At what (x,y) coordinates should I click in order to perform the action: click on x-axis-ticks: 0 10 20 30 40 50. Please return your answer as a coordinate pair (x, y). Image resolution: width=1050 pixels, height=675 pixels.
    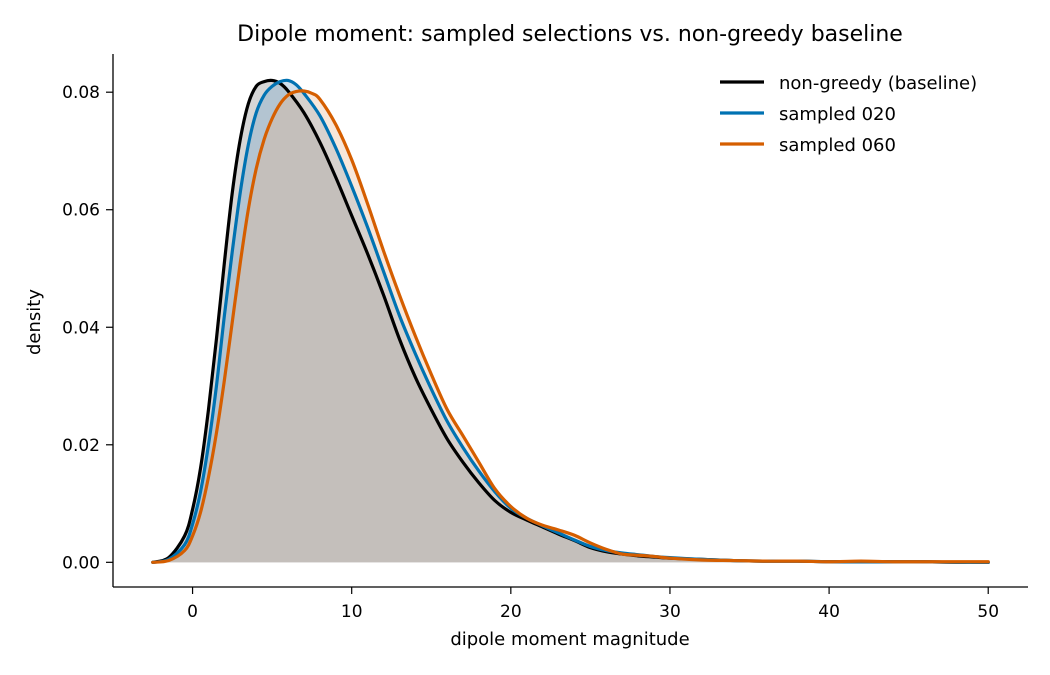
    Looking at the image, I should click on (593, 604).